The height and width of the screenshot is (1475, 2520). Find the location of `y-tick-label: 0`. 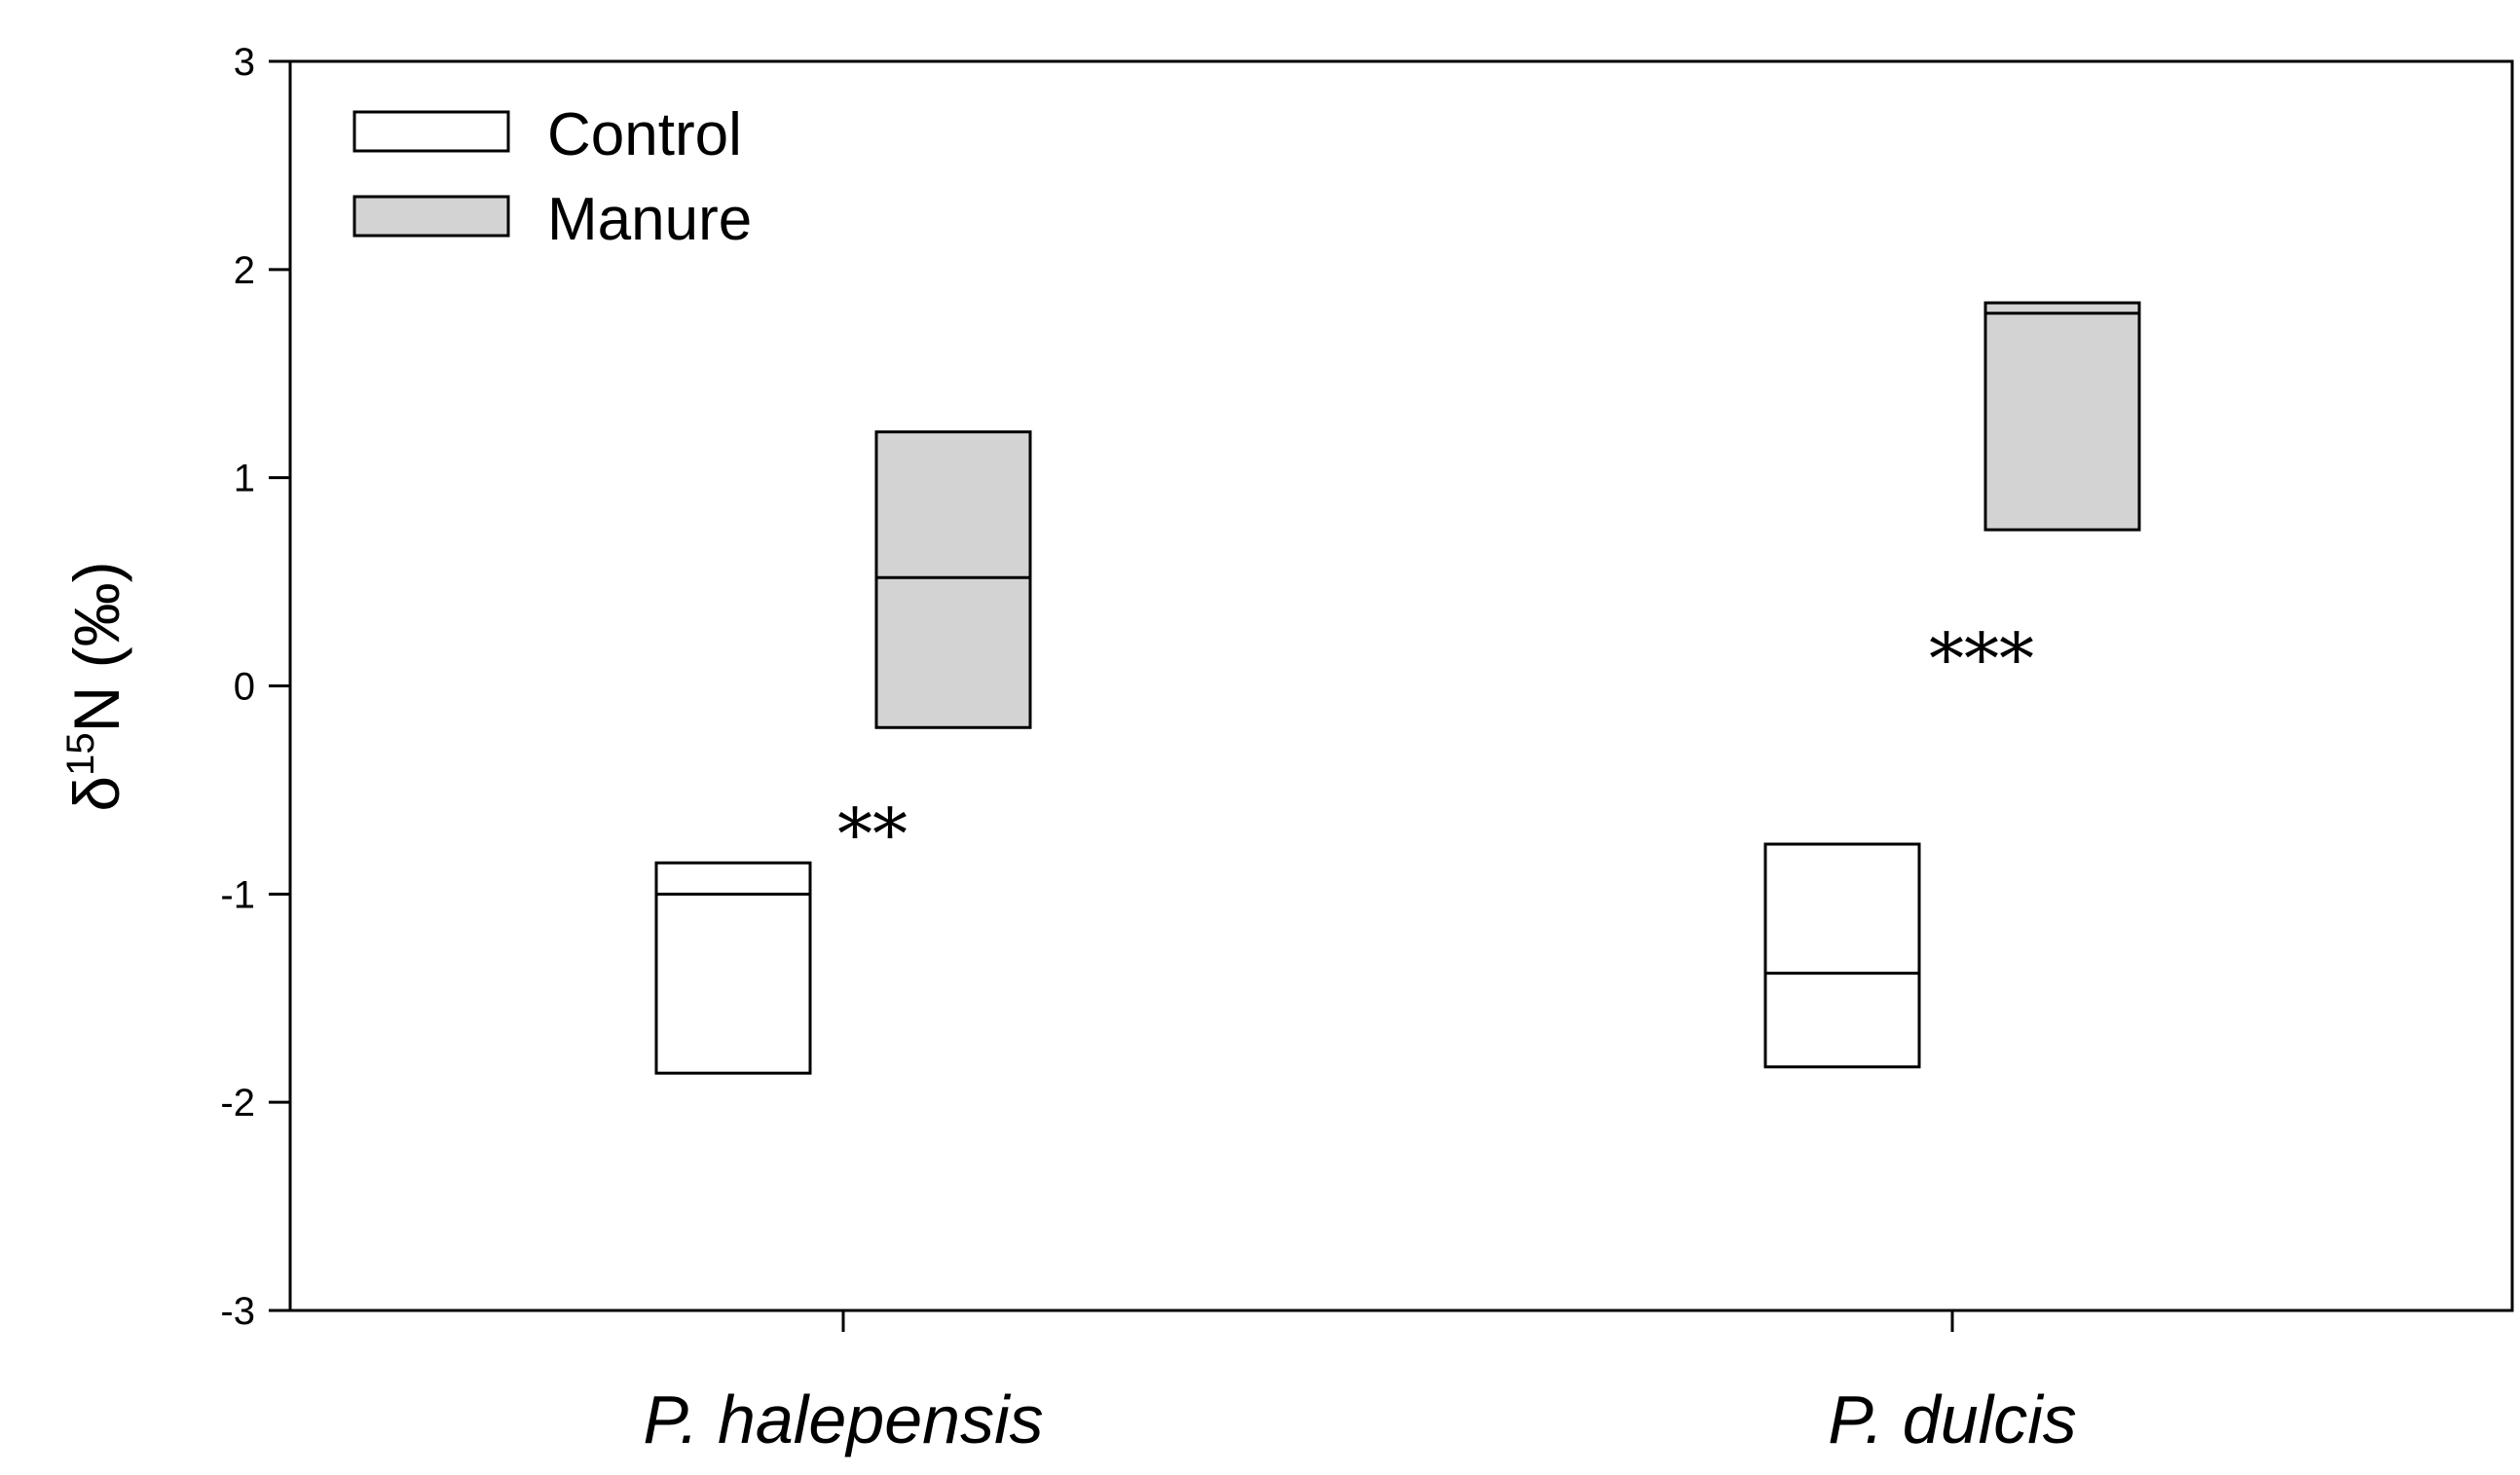

y-tick-label: 0 is located at coordinates (244, 687).